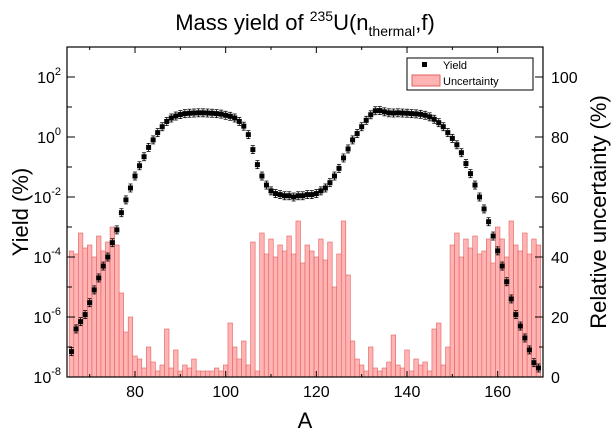 The height and width of the screenshot is (440, 616). What do you see at coordinates (470, 74) in the screenshot?
I see `legend: Yield Uncertainty` at bounding box center [470, 74].